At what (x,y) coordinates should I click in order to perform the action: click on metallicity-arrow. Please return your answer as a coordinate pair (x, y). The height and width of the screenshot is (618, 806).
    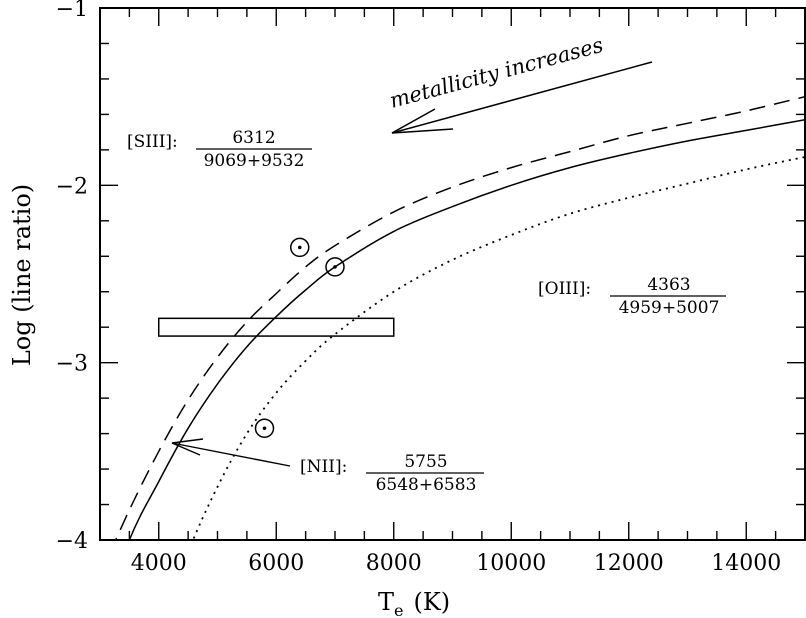
    Looking at the image, I should click on (522, 97).